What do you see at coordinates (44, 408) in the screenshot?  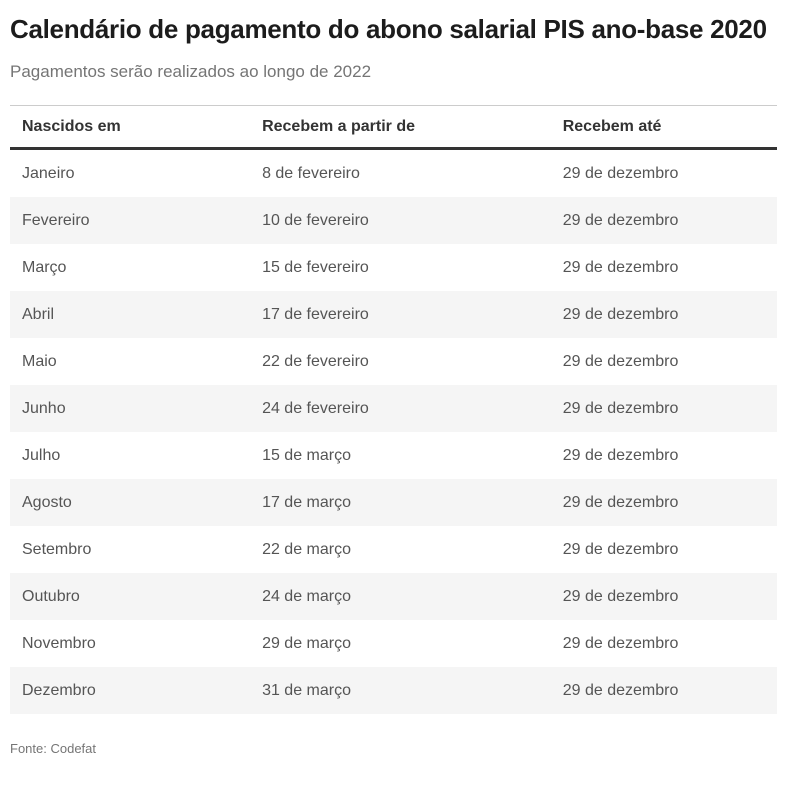 I see `cell-month: Junho` at bounding box center [44, 408].